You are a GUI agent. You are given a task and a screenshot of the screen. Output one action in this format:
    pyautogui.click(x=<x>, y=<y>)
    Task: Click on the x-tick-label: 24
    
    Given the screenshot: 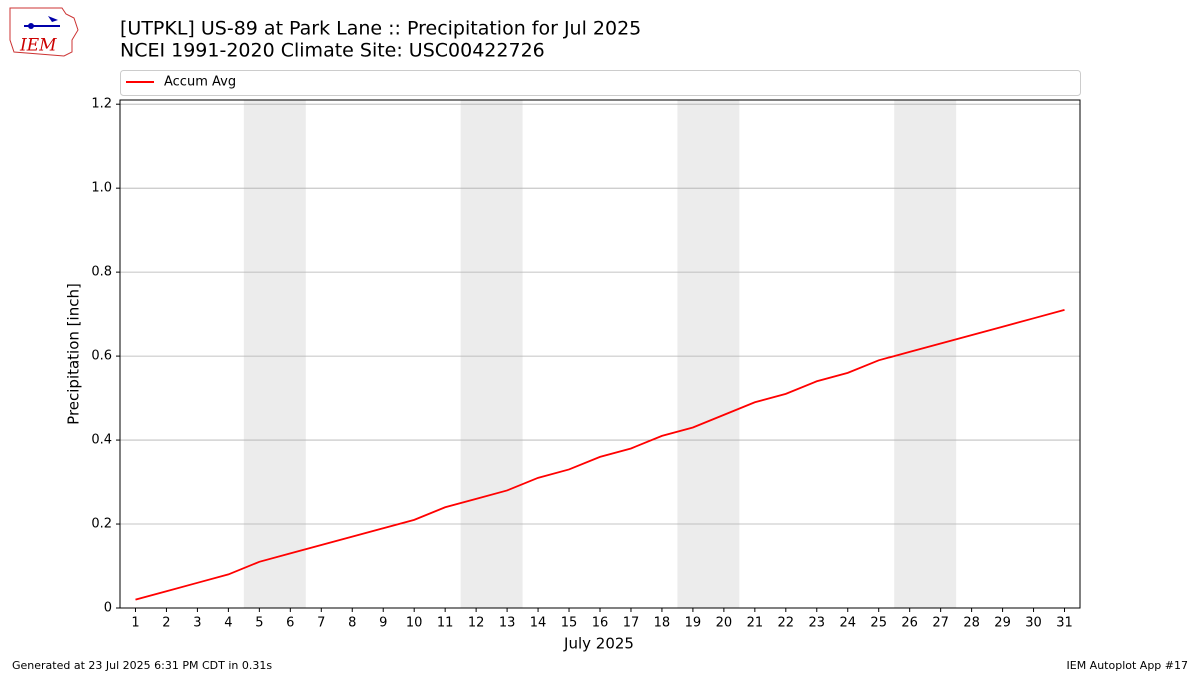 What is the action you would take?
    pyautogui.click(x=847, y=623)
    